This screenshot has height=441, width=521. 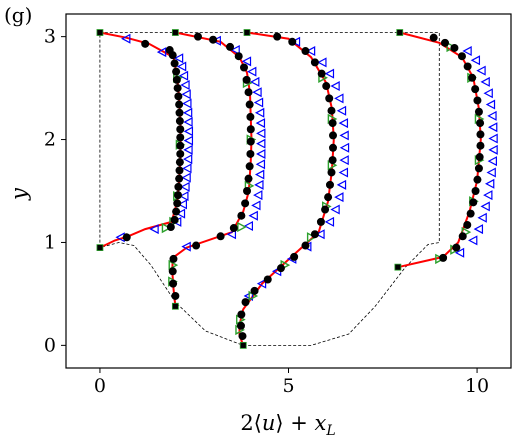 I want to click on y-tick-label-3: 3, so click(x=50, y=37).